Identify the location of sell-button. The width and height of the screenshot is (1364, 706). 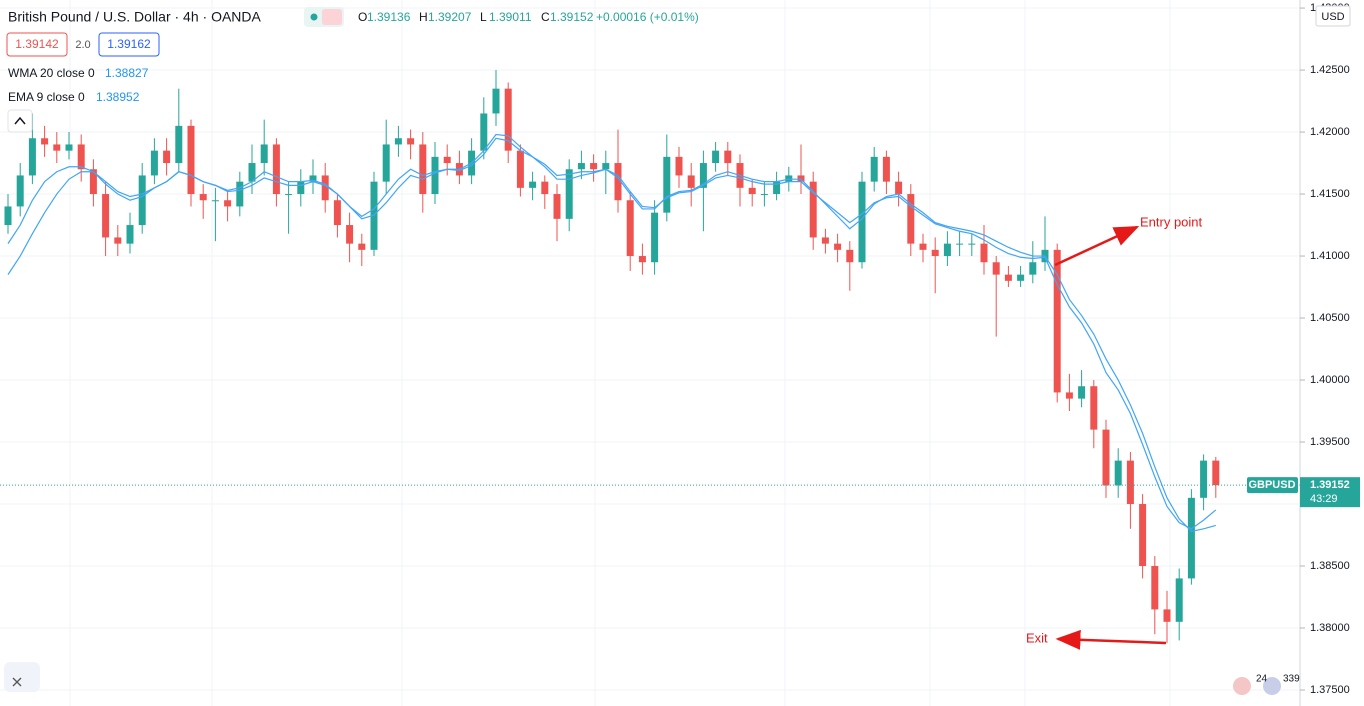
(37, 44).